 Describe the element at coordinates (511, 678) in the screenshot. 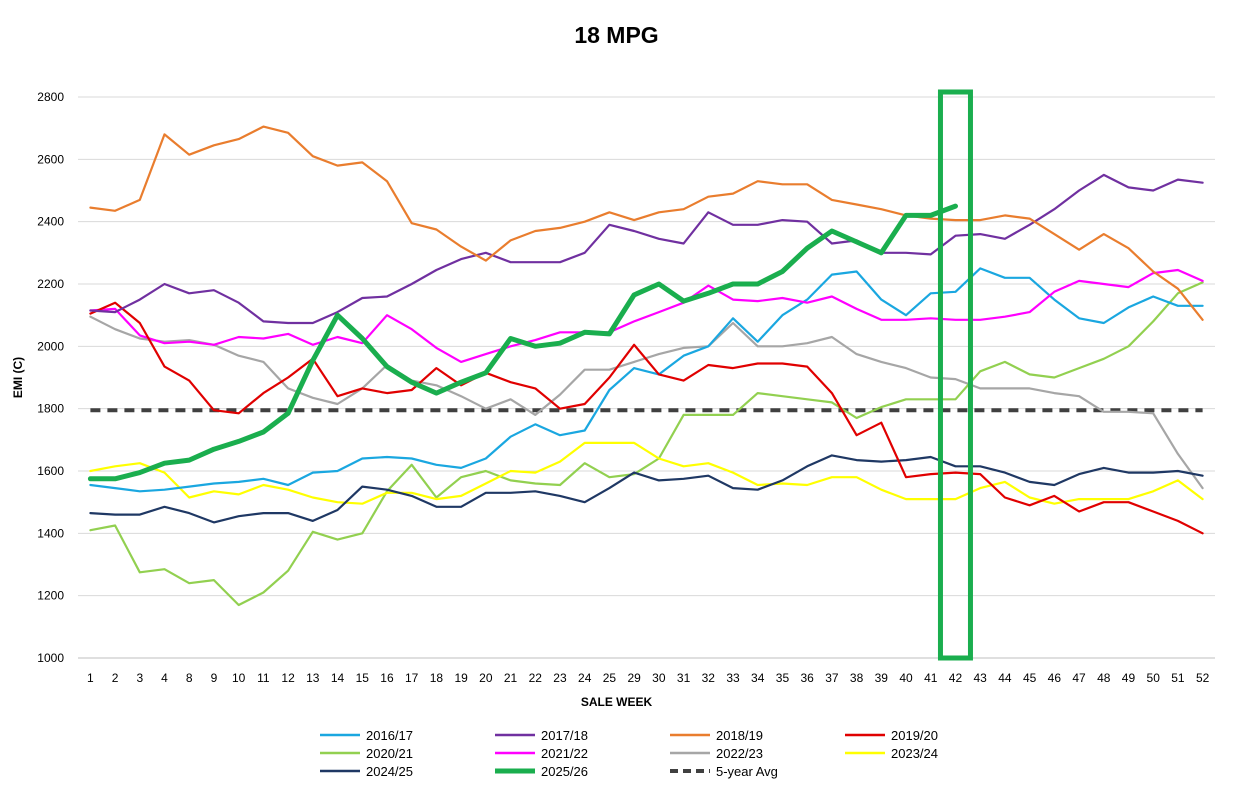

I see `x-tick-label: 21` at that location.